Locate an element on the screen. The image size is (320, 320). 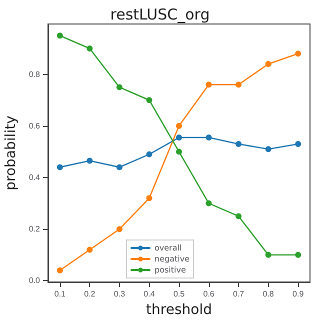
legend-label: negative is located at coordinates (172, 259).